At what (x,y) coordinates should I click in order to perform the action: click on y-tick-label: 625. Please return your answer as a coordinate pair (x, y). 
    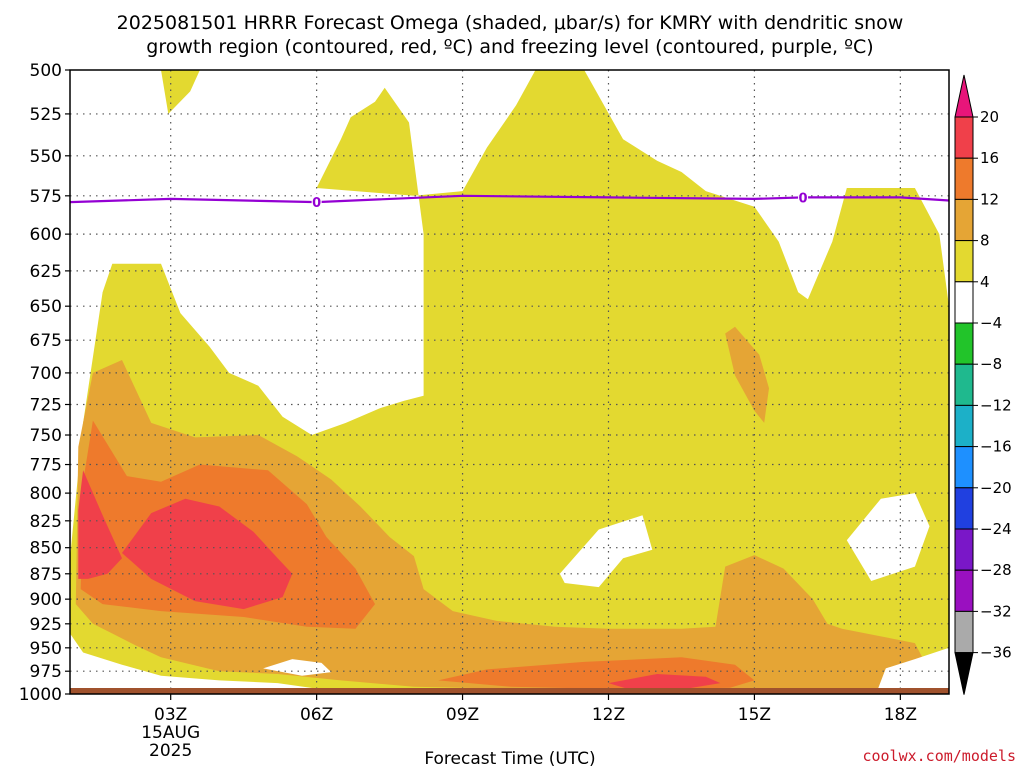
    Looking at the image, I should click on (46, 272).